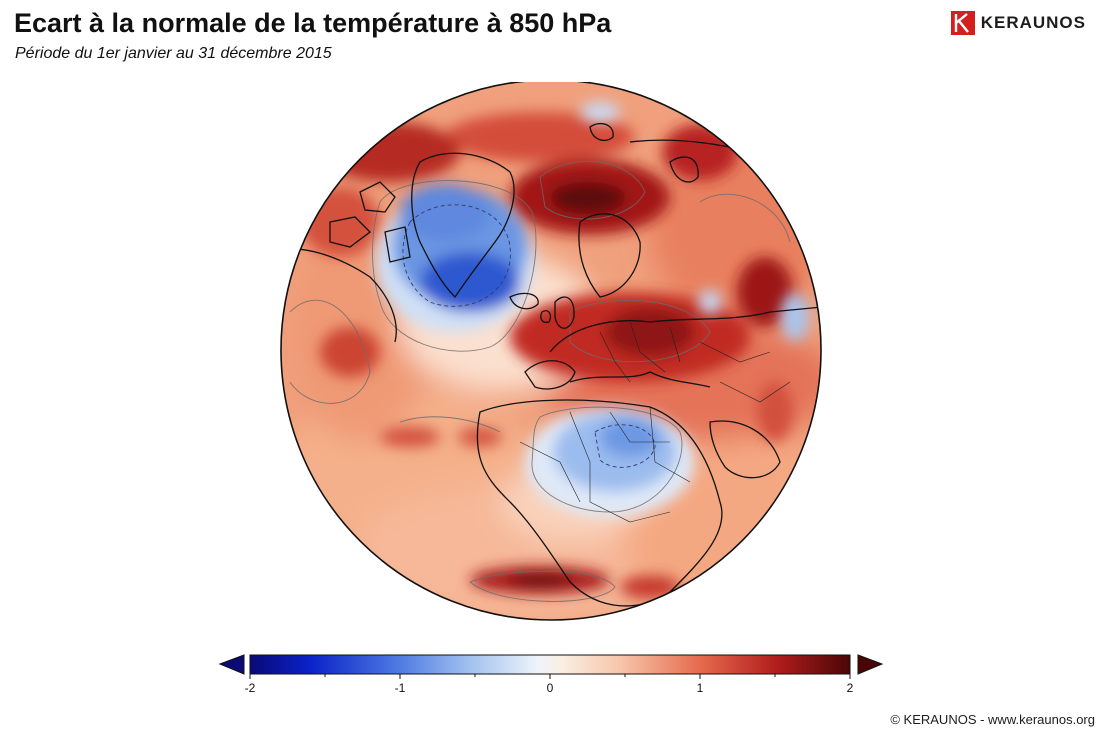 Image resolution: width=1104 pixels, height=736 pixels. I want to click on colorbar-tick-label: -2, so click(250, 687).